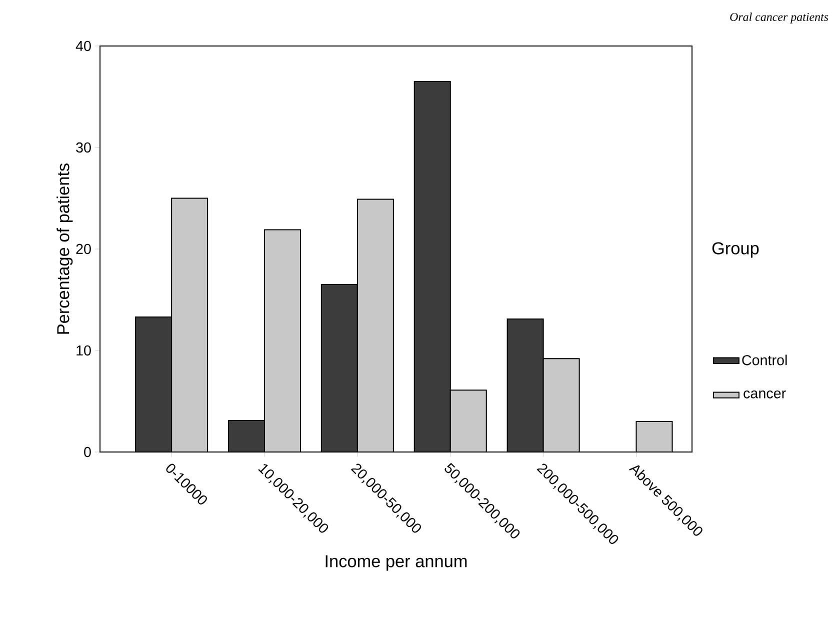 The image size is (840, 641). I want to click on legend-title: Group, so click(735, 250).